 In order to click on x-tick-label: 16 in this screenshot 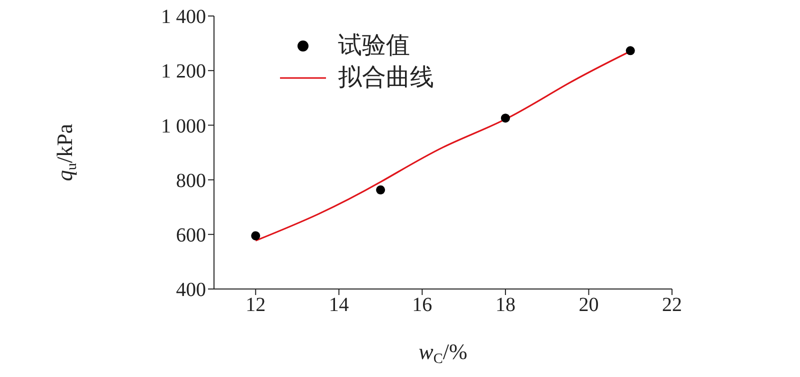, I will do `click(422, 305)`.